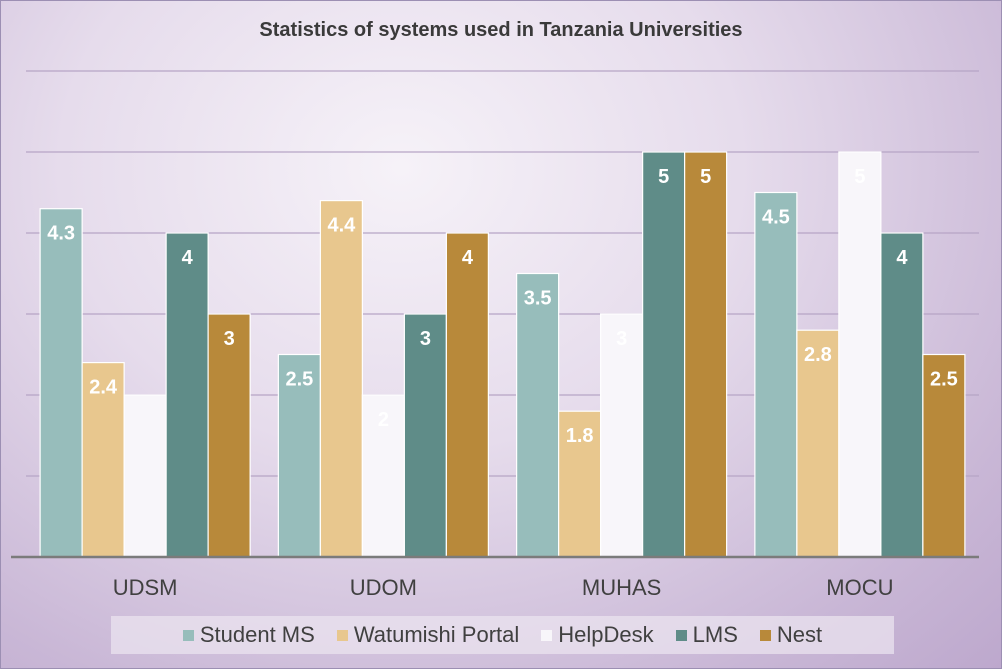  I want to click on legend-item: HelpDesk, so click(597, 635).